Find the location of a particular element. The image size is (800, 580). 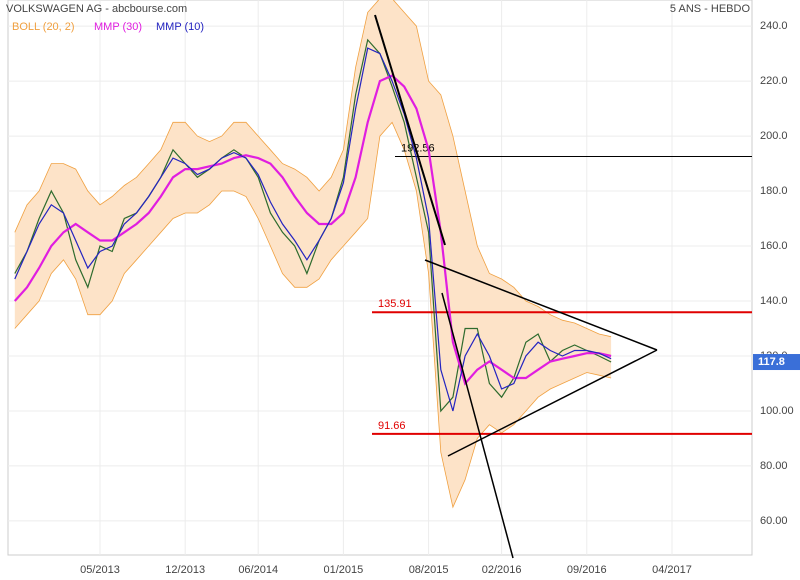

y-tick-label: 140.0 is located at coordinates (774, 301).